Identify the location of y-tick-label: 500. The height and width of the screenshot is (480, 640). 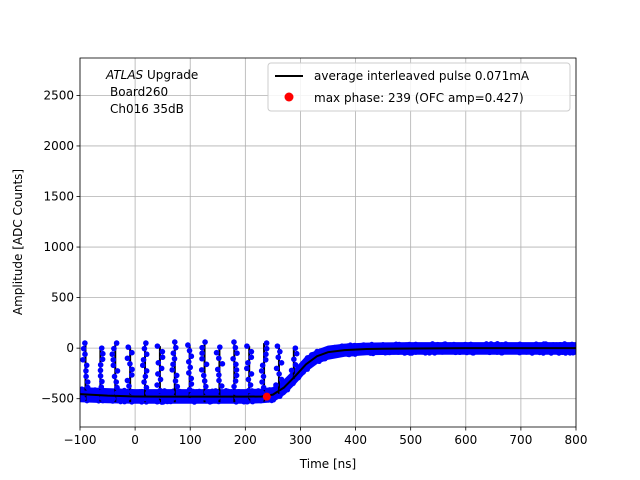
(62, 298).